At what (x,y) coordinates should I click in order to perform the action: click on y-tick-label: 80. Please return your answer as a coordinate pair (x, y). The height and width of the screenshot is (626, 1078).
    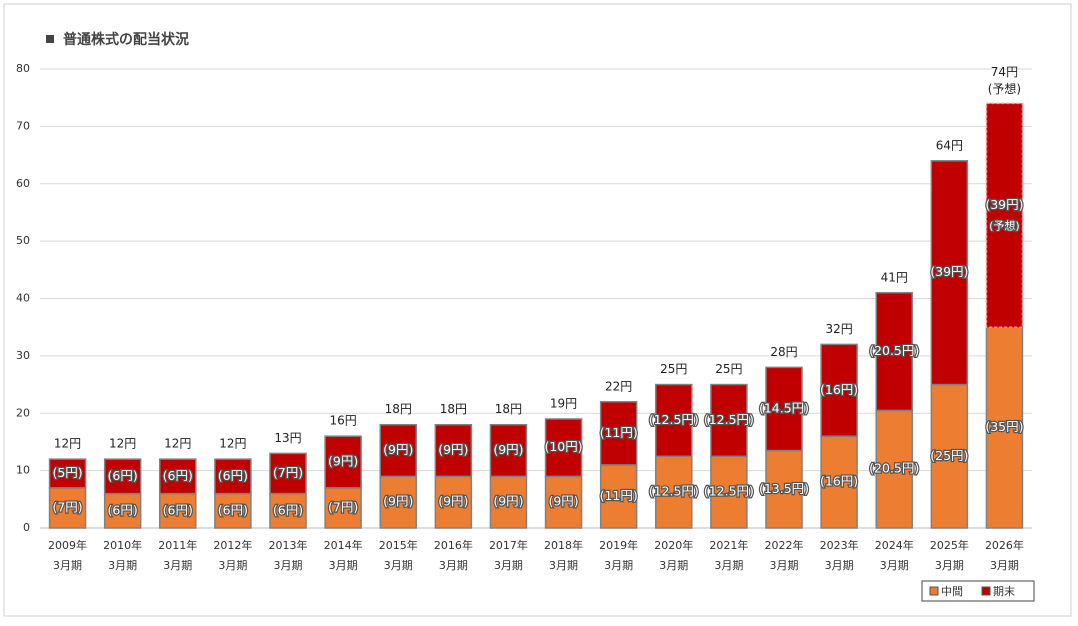
    Looking at the image, I should click on (23, 68).